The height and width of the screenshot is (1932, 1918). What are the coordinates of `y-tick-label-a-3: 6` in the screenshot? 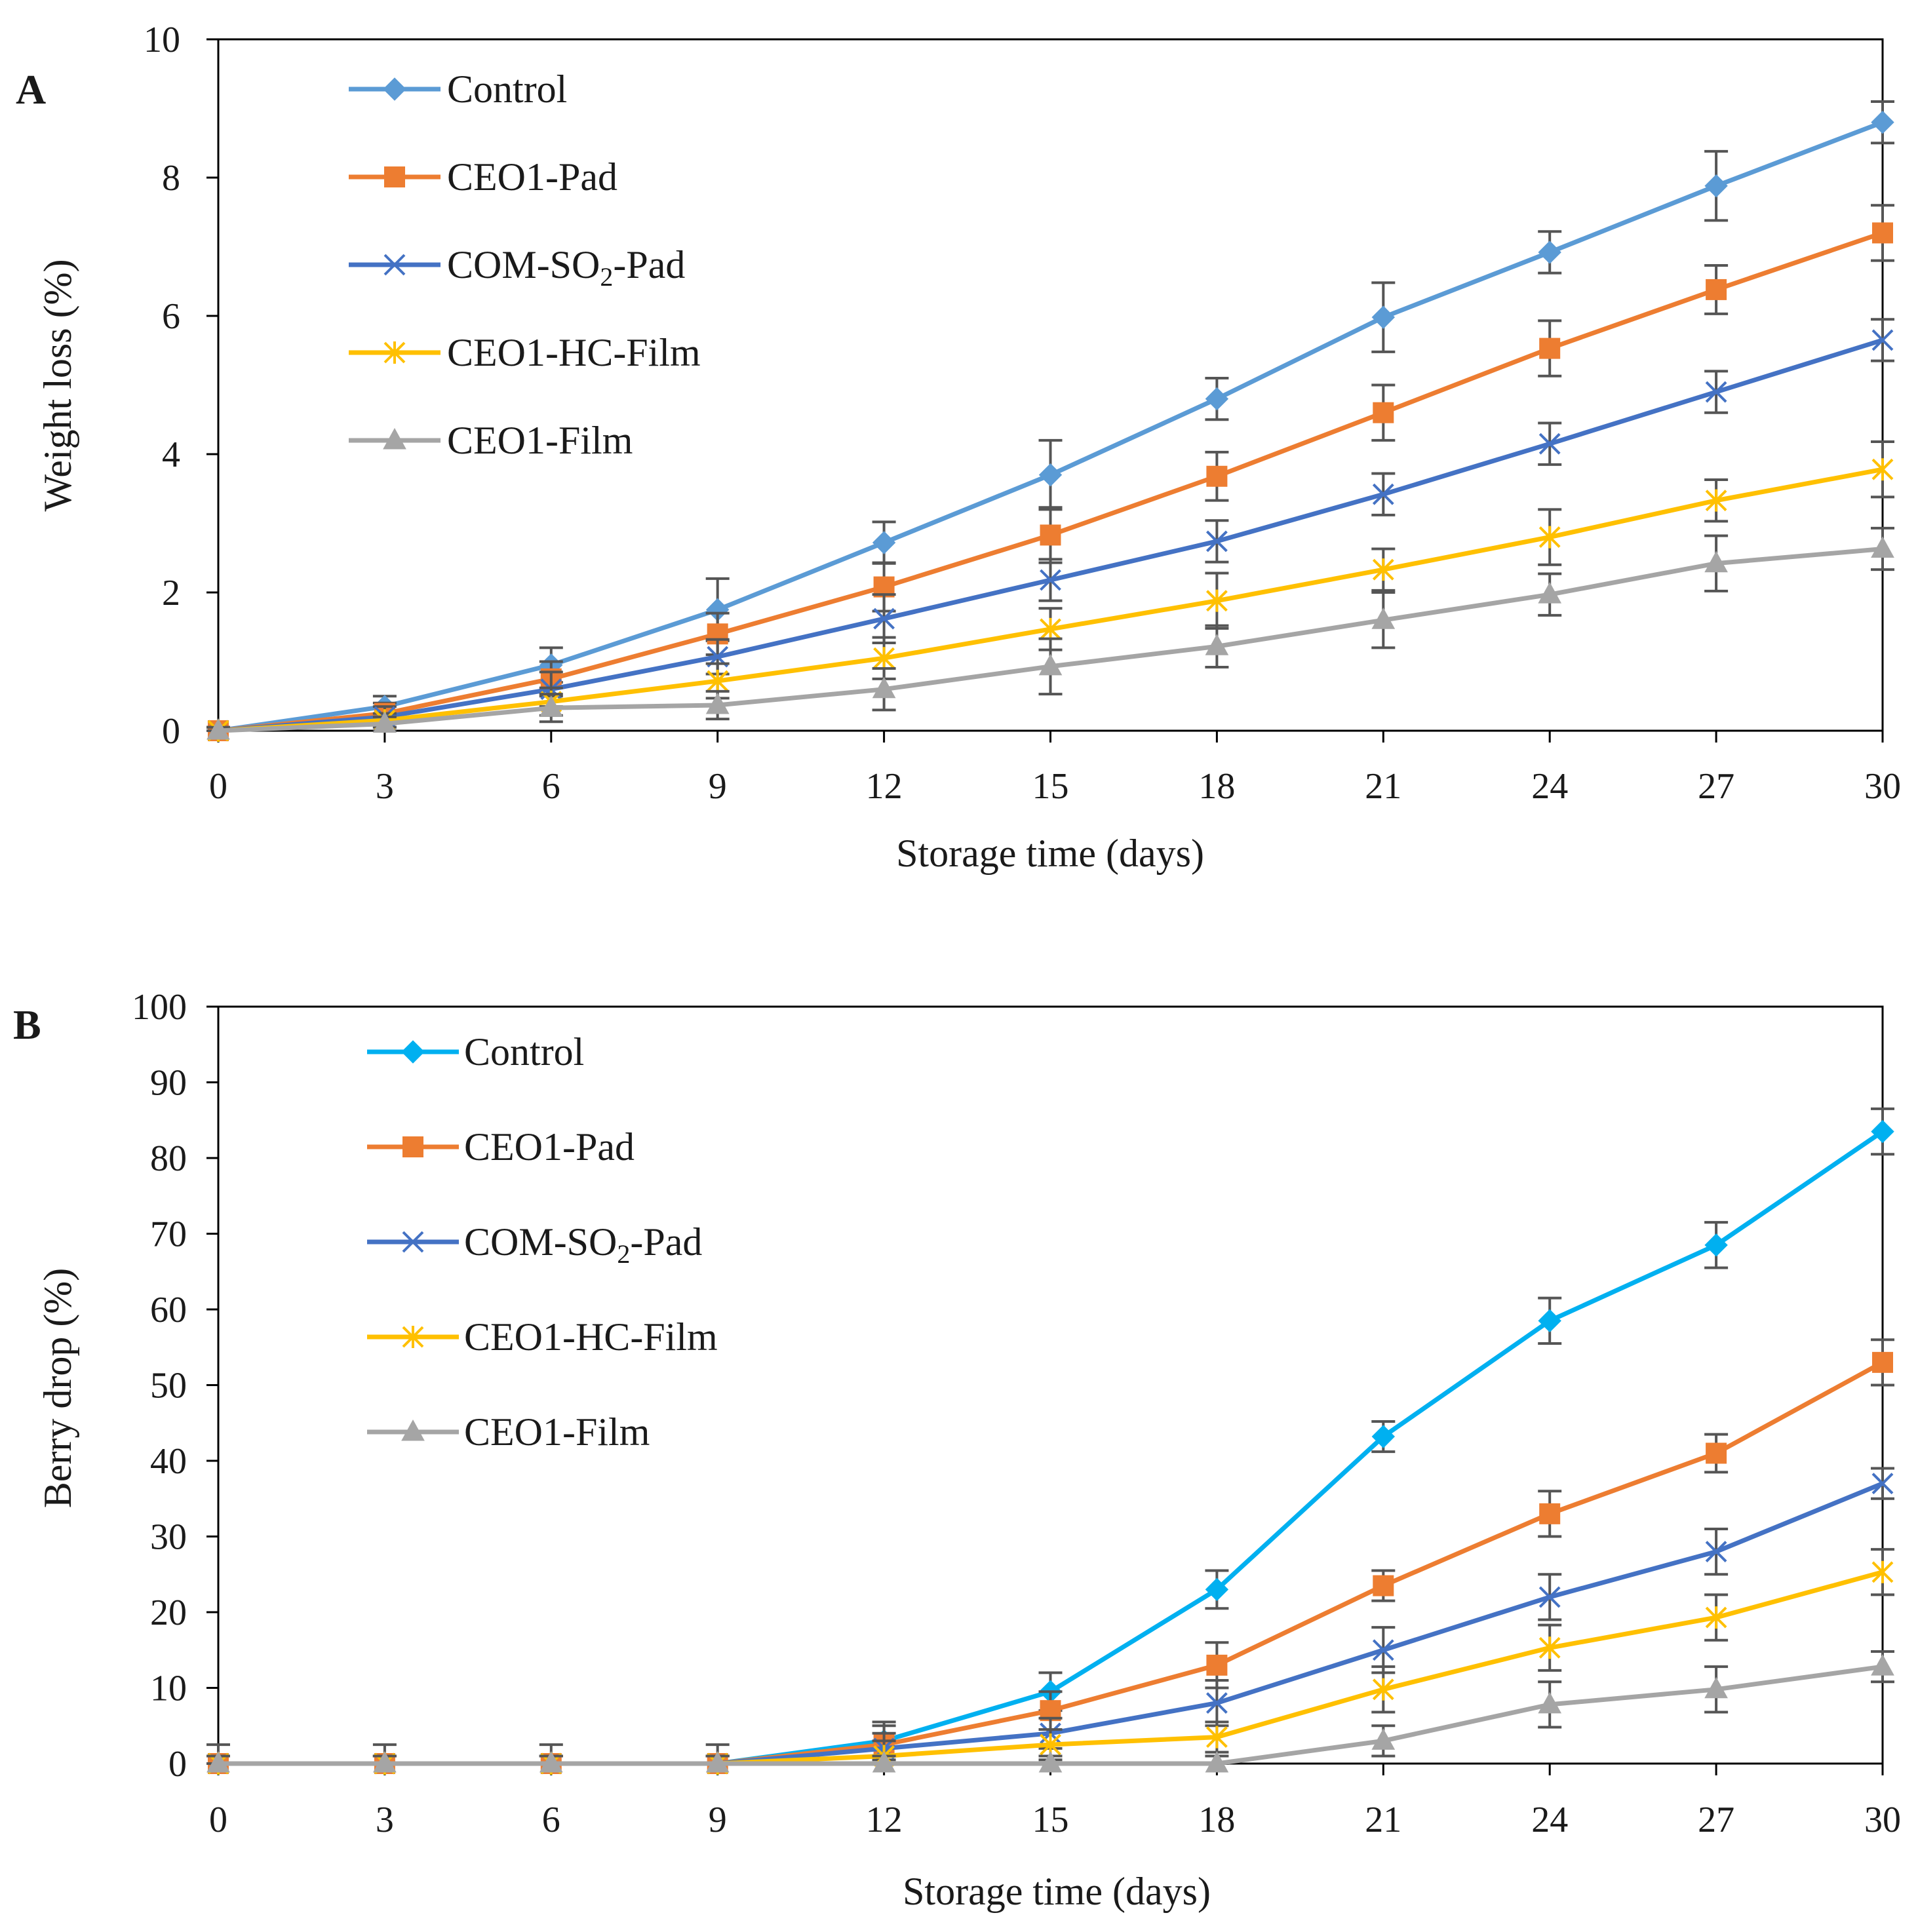 It's located at (171, 316).